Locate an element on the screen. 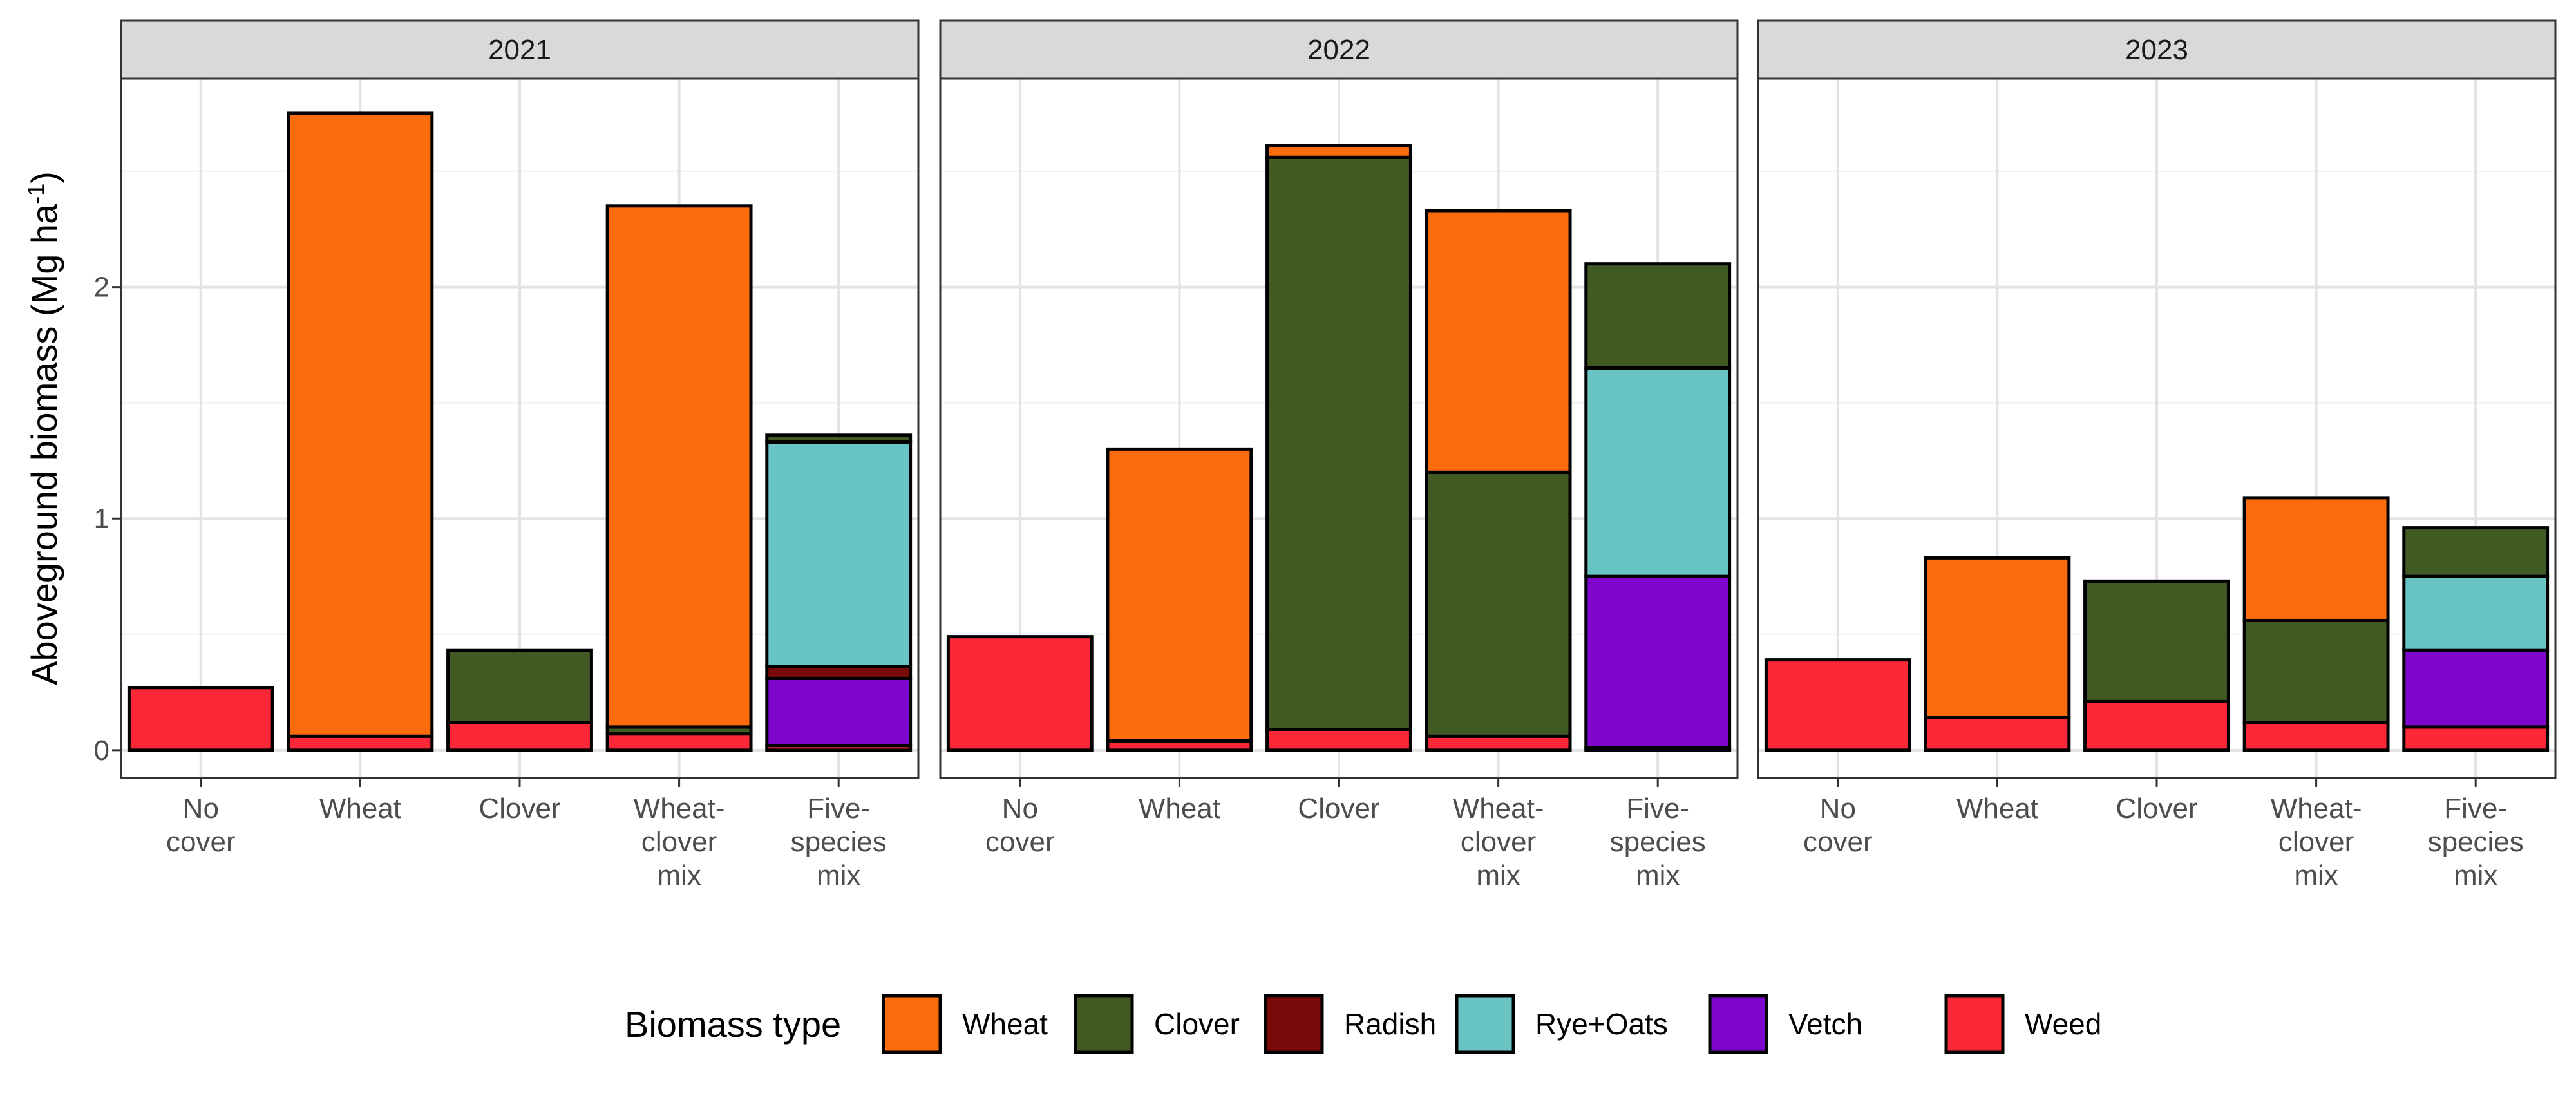 Image resolution: width=2576 pixels, height=1098 pixels. legend-label: Wheat is located at coordinates (1005, 1024).